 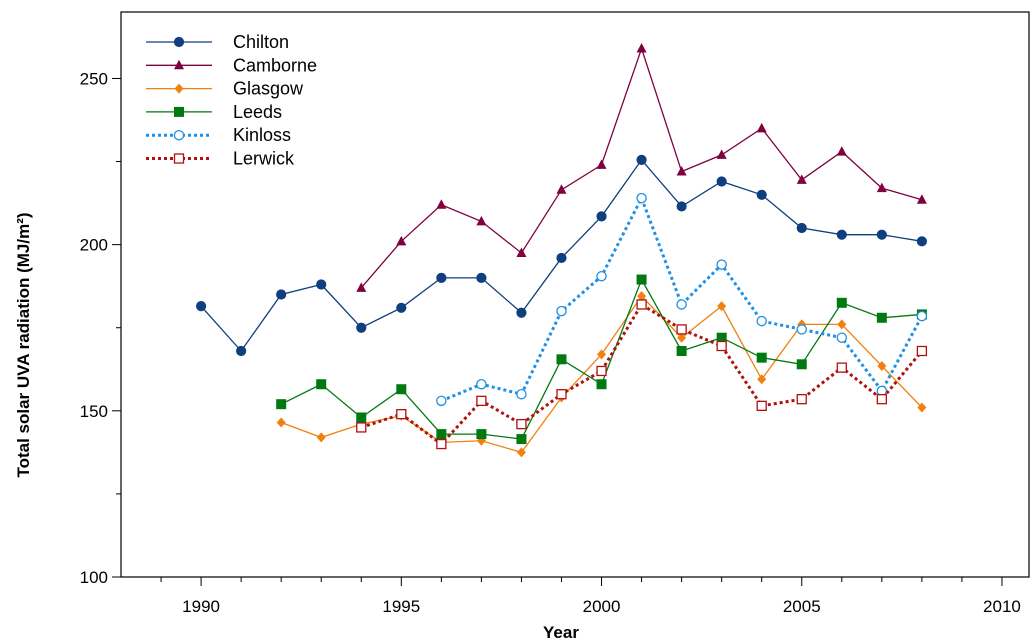 What do you see at coordinates (214, 112) in the screenshot?
I see `legend-item-leeds: Leeds` at bounding box center [214, 112].